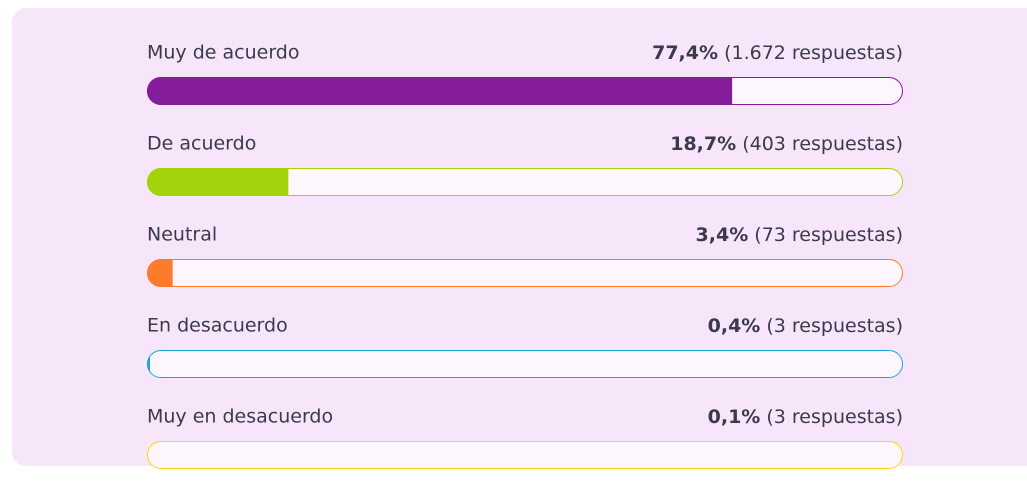 The height and width of the screenshot is (491, 1027). What do you see at coordinates (734, 417) in the screenshot?
I see `percent-label: 0,1%` at bounding box center [734, 417].